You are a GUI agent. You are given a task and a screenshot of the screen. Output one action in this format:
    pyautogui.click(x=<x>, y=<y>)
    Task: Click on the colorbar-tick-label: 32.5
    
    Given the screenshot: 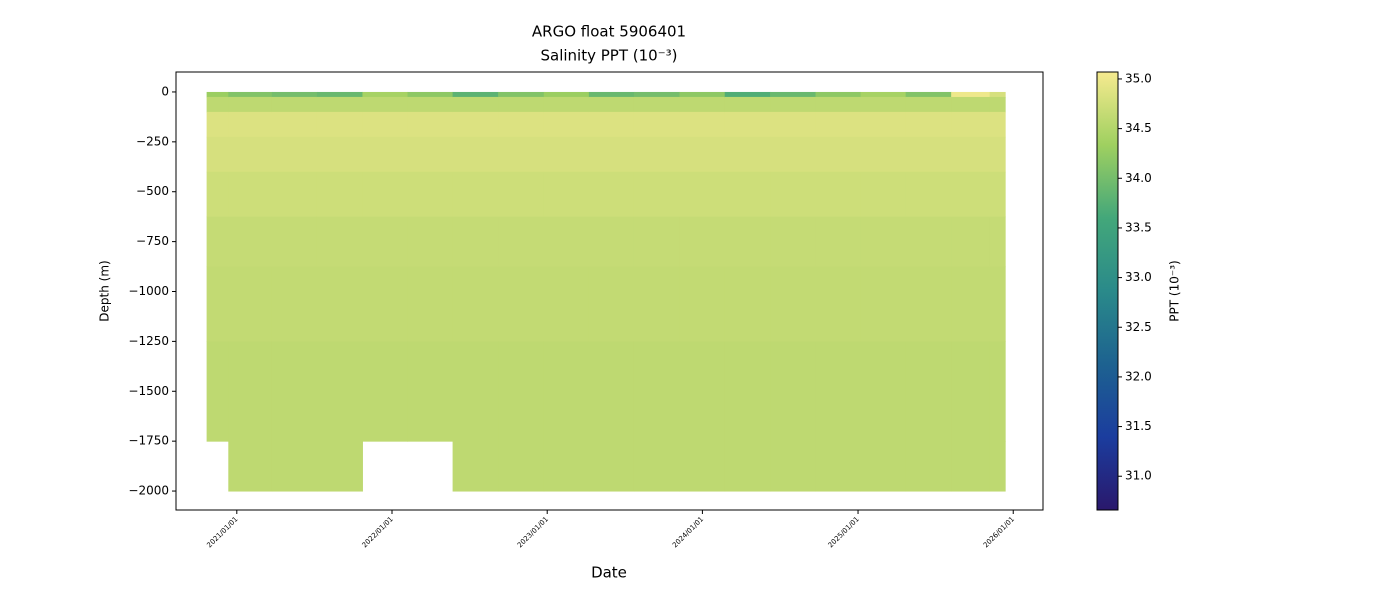 What is the action you would take?
    pyautogui.click(x=1138, y=327)
    